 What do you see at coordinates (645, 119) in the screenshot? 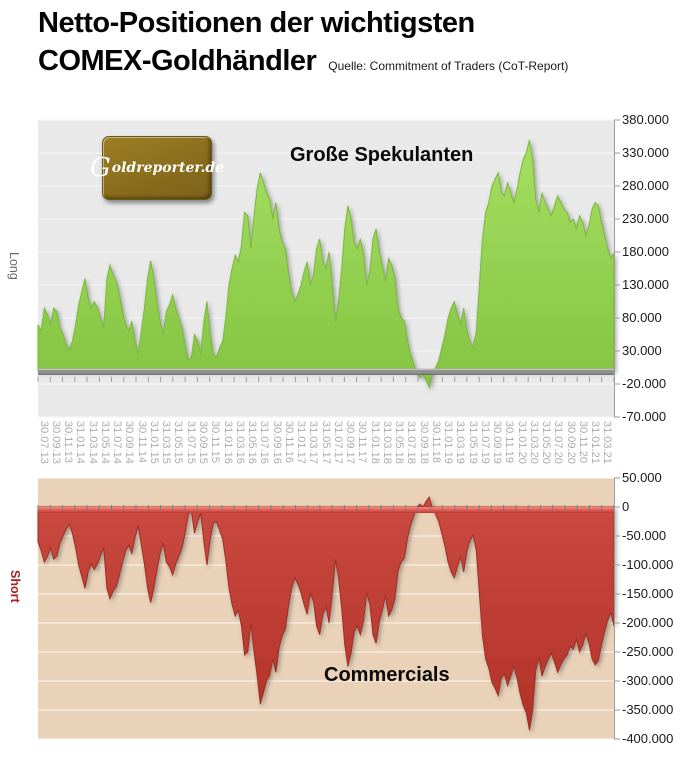
I see `y-axis-tick-label: 380.000` at bounding box center [645, 119].